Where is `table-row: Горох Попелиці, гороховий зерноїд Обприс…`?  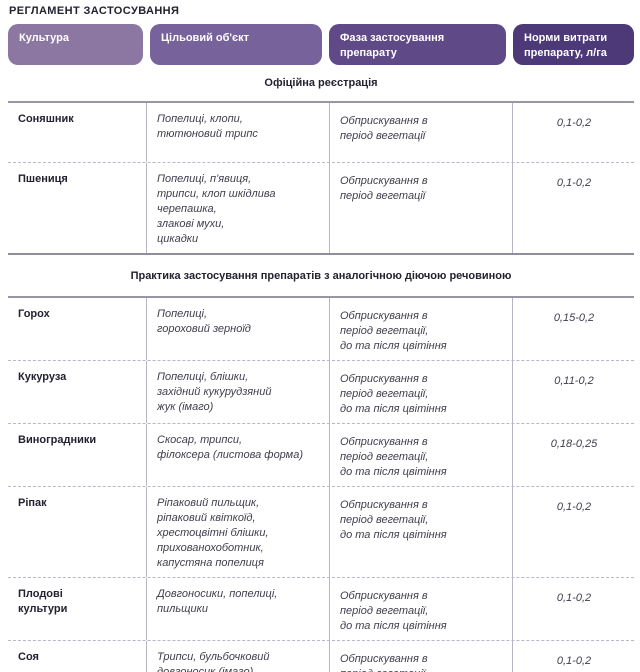
table-row: Горох Попелиці, гороховий зерноїд Обприс… is located at coordinates (321, 329).